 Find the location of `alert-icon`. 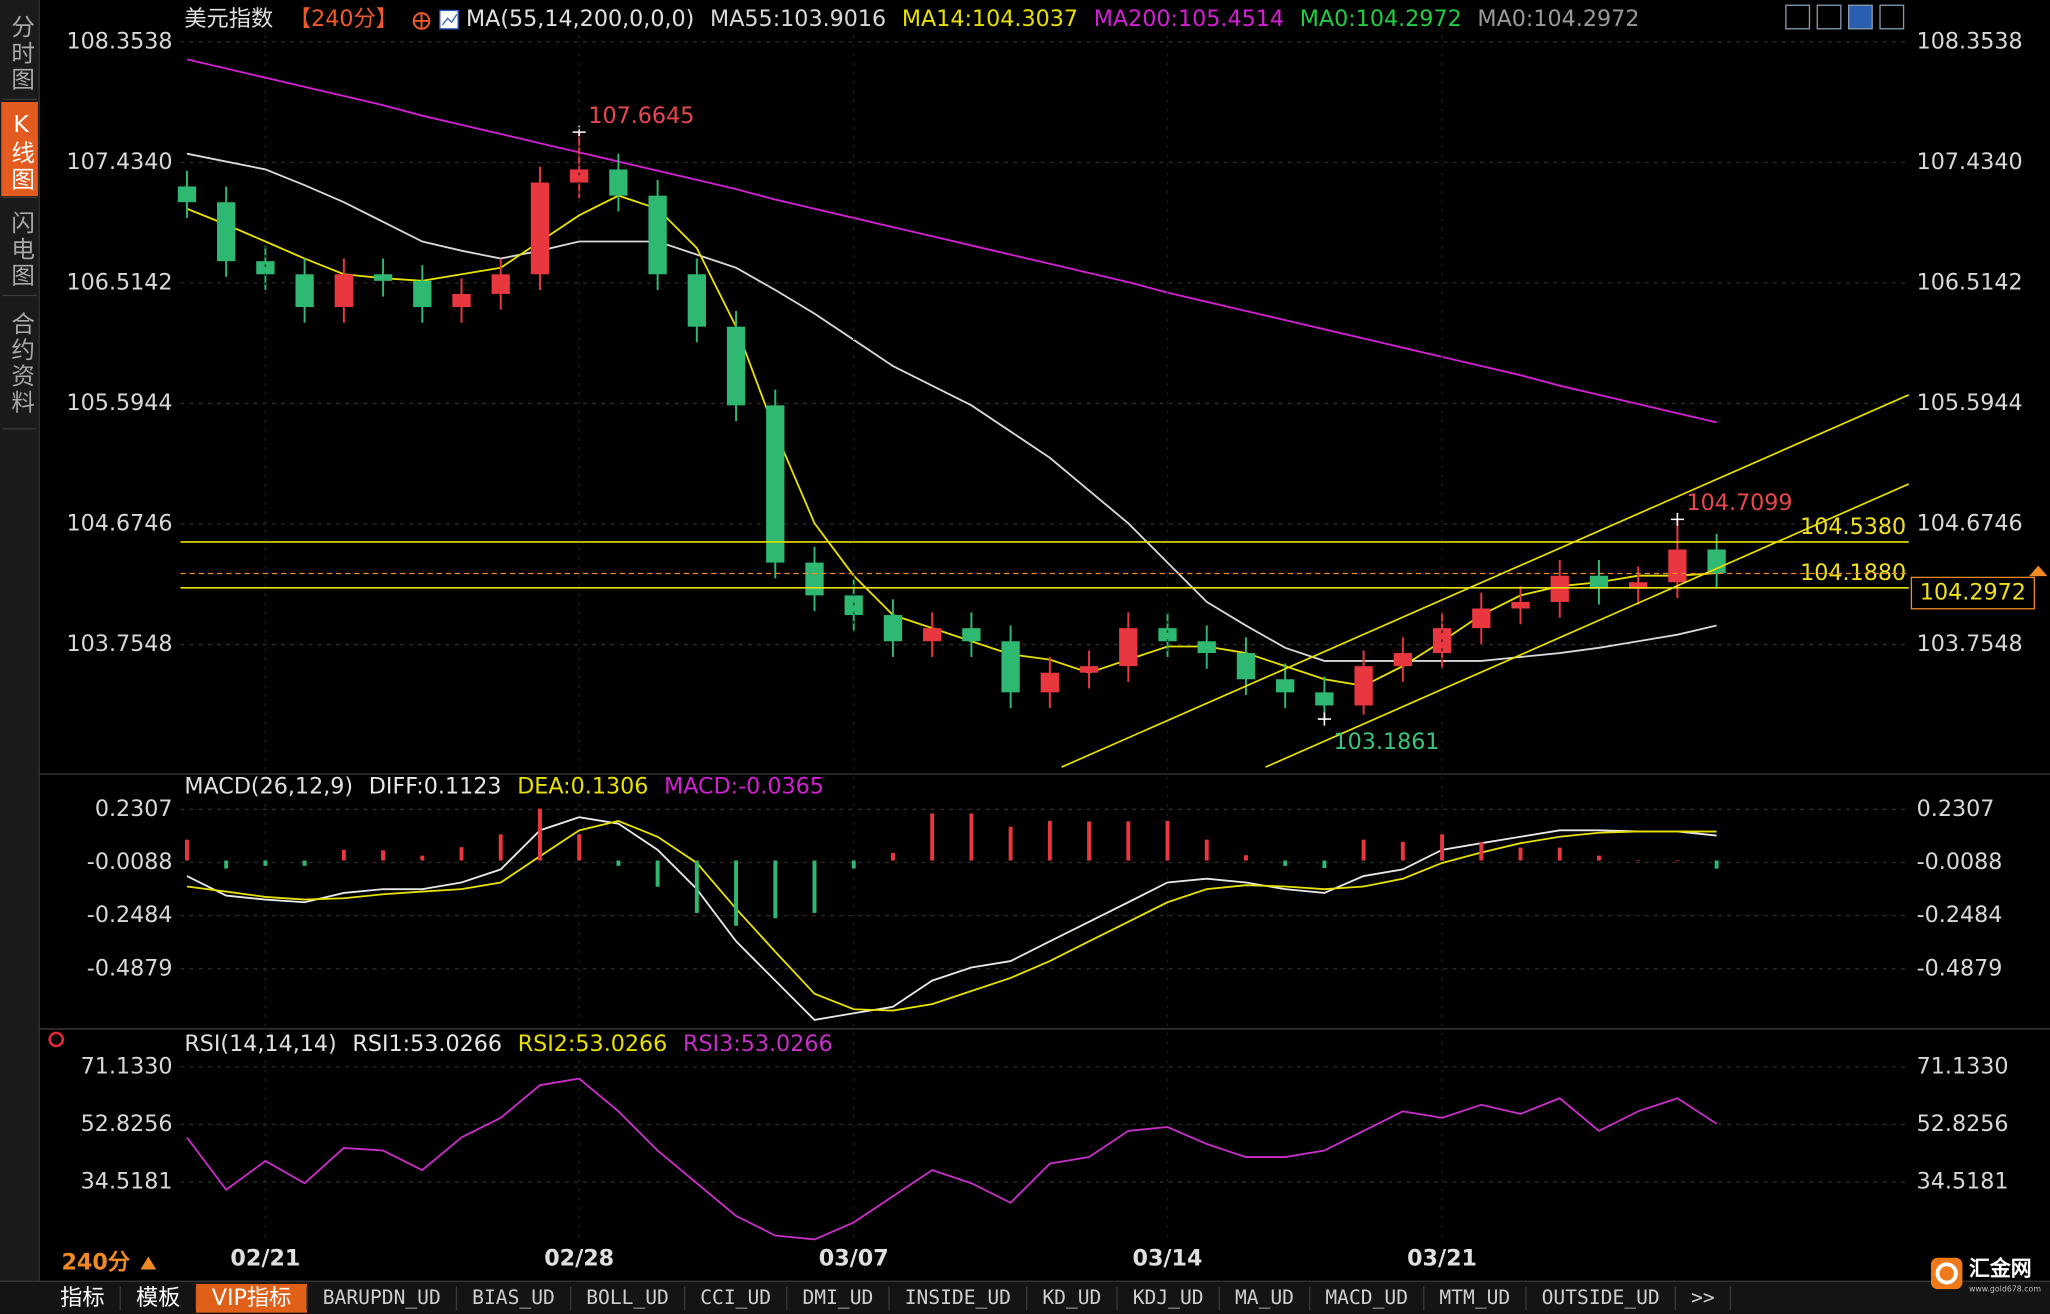

alert-icon is located at coordinates (56, 1039).